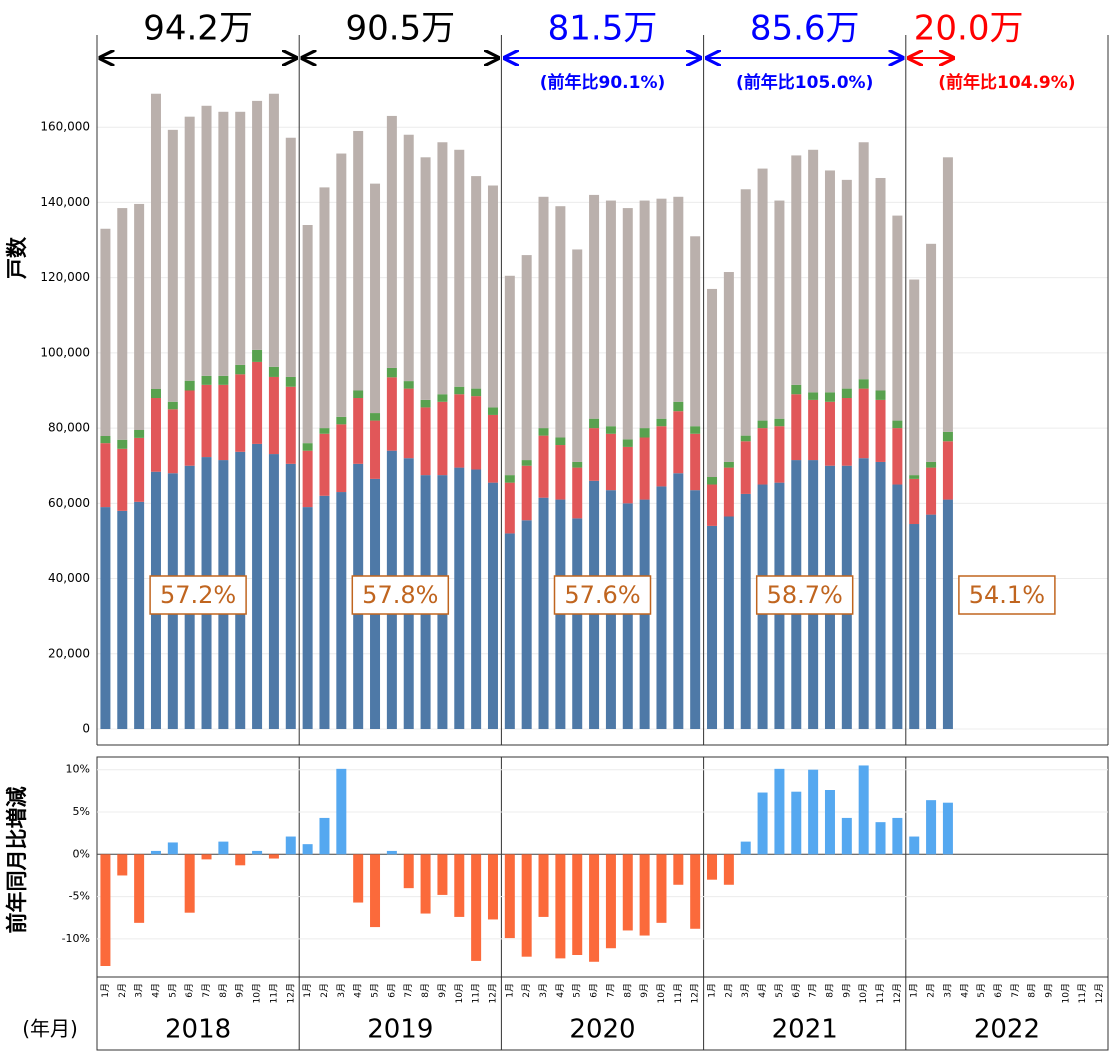 Image resolution: width=1113 pixels, height=1058 pixels. I want to click on year-yoy: (前年比104.9%), so click(1006, 82).